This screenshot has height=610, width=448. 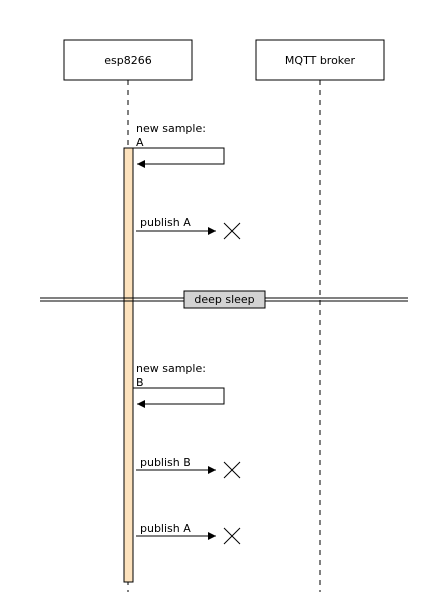 I want to click on participant-label: esp8266, so click(x=127, y=60).